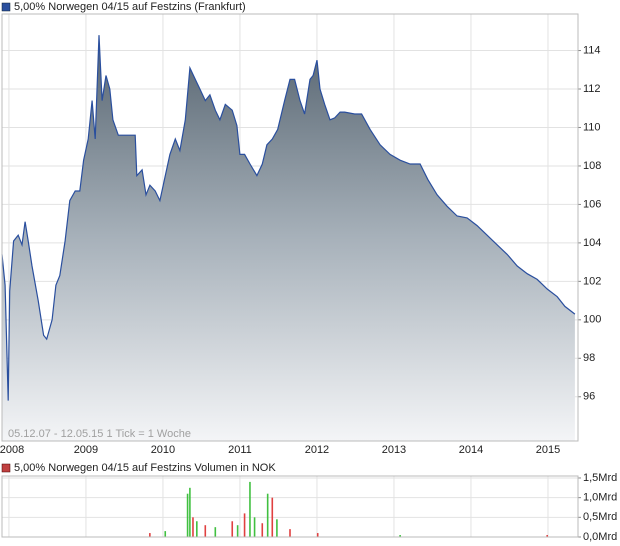 The width and height of the screenshot is (620, 546). Describe the element at coordinates (592, 204) in the screenshot. I see `y-tick-label: 106` at that location.